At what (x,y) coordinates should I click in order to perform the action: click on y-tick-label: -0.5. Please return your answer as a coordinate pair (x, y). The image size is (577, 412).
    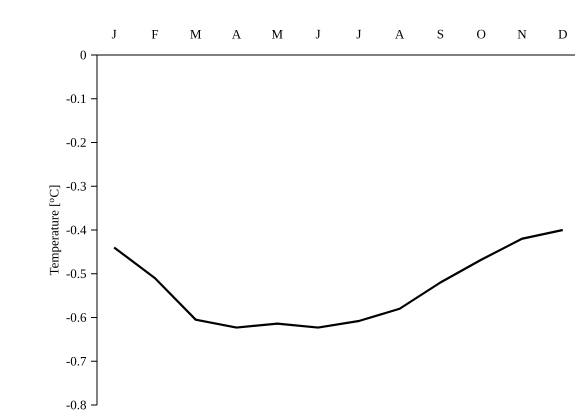
    Looking at the image, I should click on (76, 273).